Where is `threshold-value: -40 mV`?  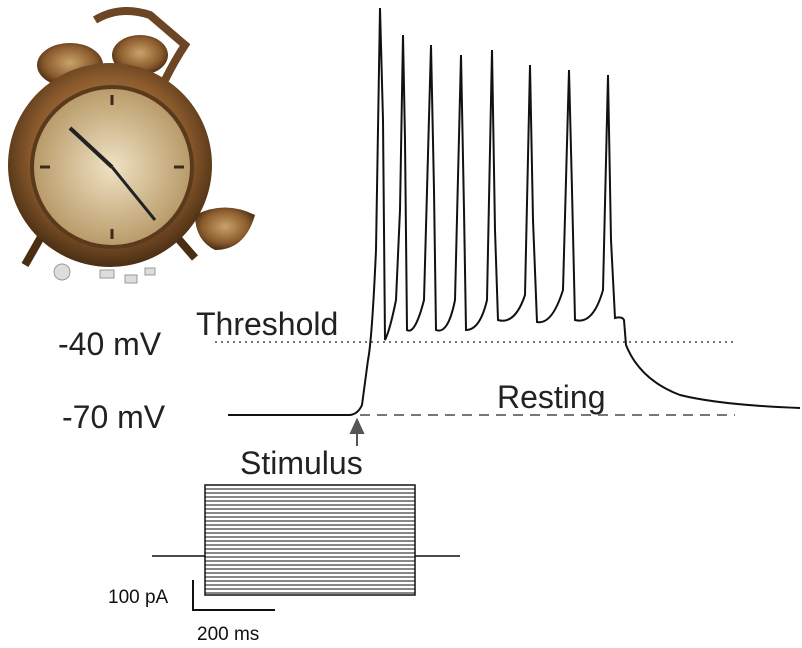
threshold-value: -40 mV is located at coordinates (110, 344).